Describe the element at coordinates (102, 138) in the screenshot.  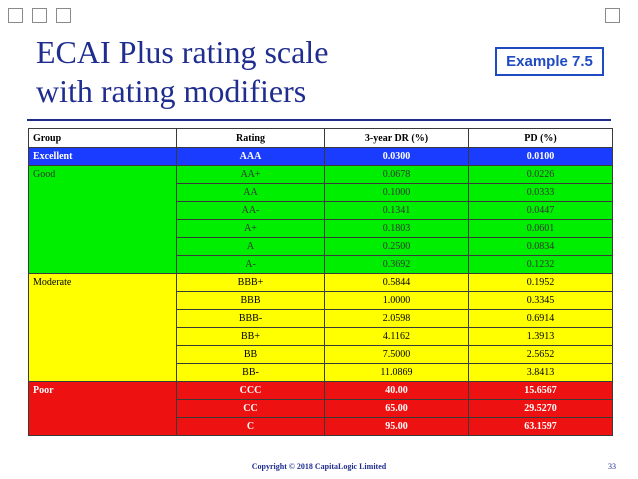
I see `column-header: Group` at that location.